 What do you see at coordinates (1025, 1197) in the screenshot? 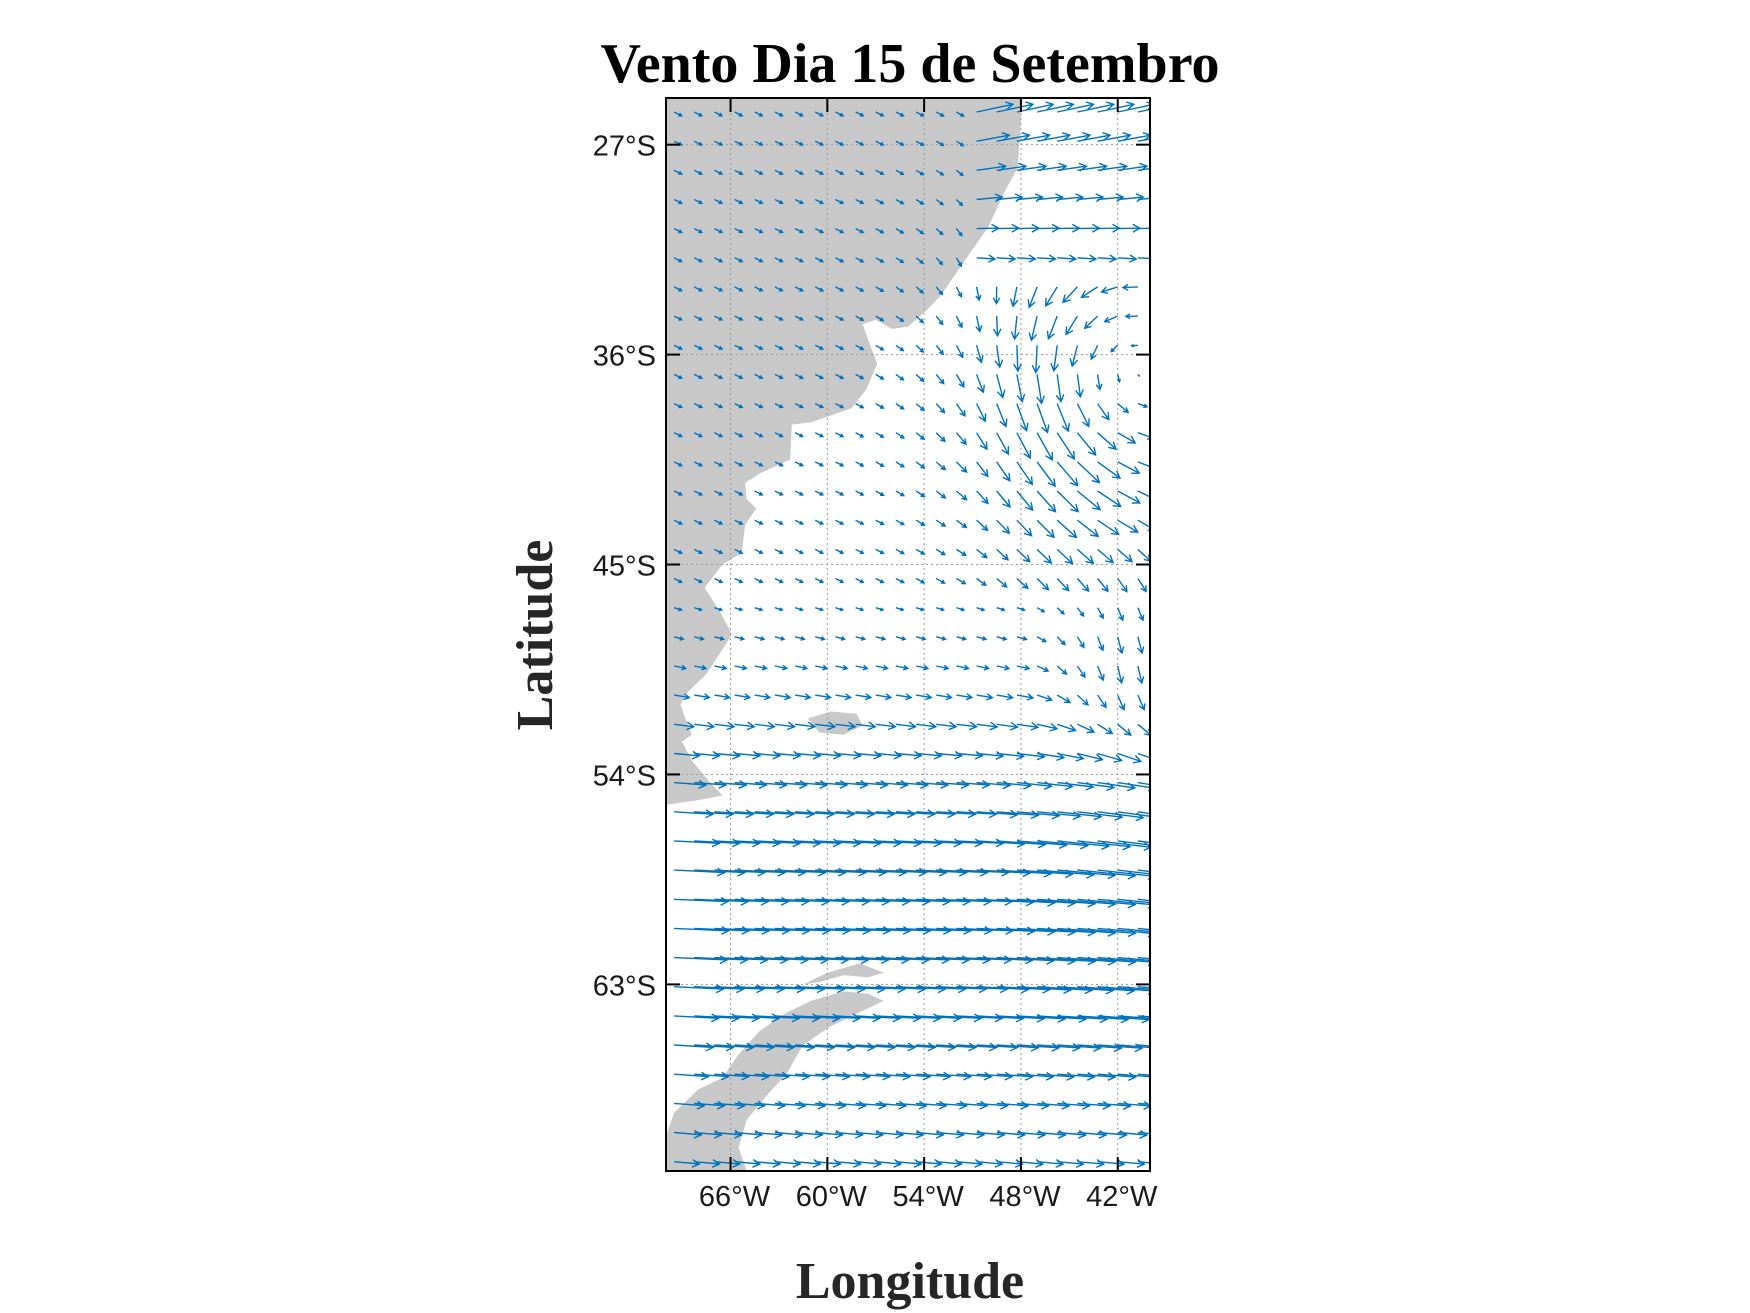
I see `x-tick-label: 48°W` at bounding box center [1025, 1197].